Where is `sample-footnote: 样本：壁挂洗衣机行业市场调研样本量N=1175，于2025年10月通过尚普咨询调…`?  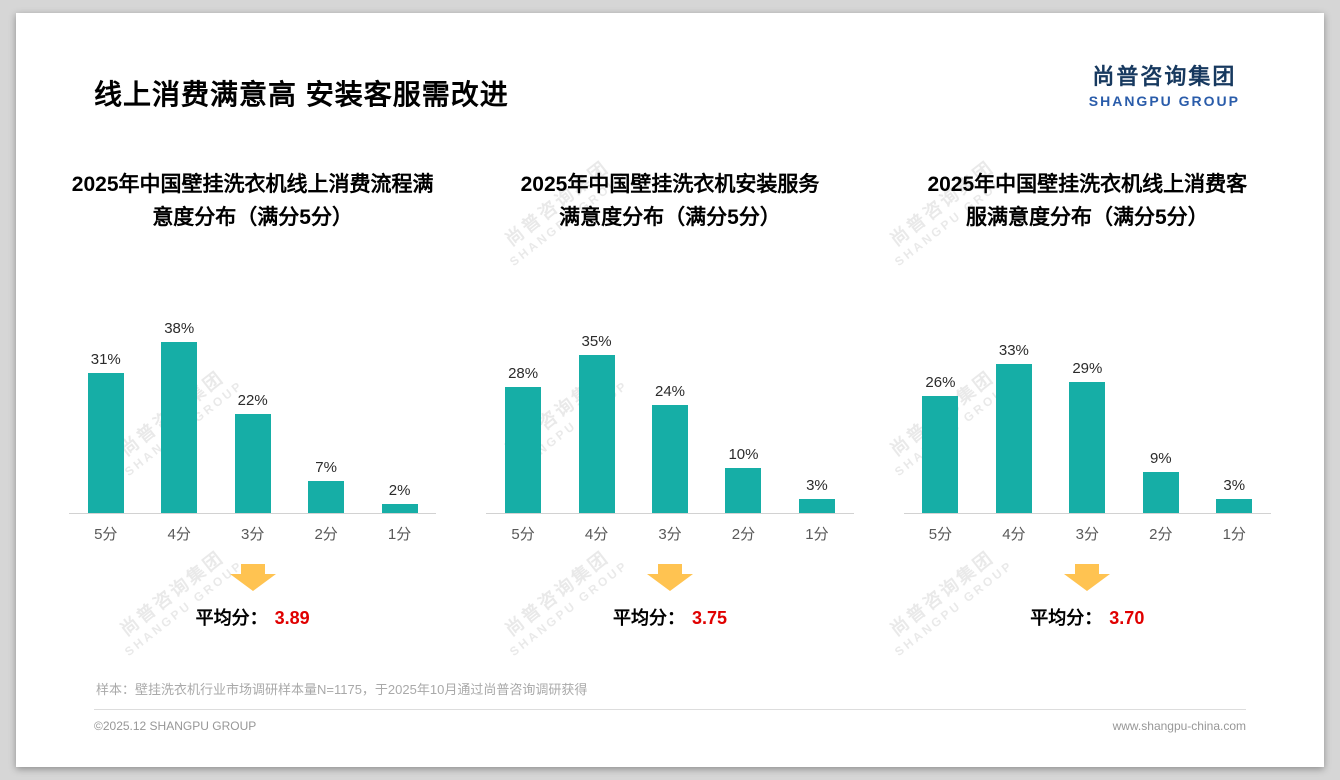 sample-footnote: 样本：壁挂洗衣机行业市场调研样本量N=1175，于2025年10月通过尚普咨询调… is located at coordinates (342, 689).